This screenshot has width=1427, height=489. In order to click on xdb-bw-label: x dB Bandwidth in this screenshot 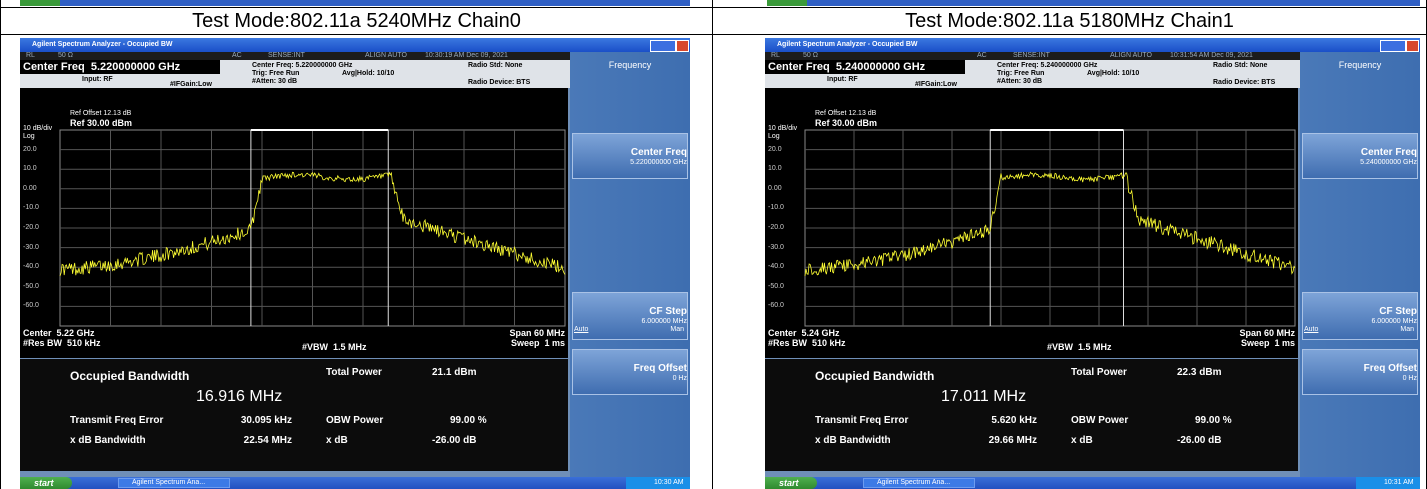, I will do `click(108, 440)`.